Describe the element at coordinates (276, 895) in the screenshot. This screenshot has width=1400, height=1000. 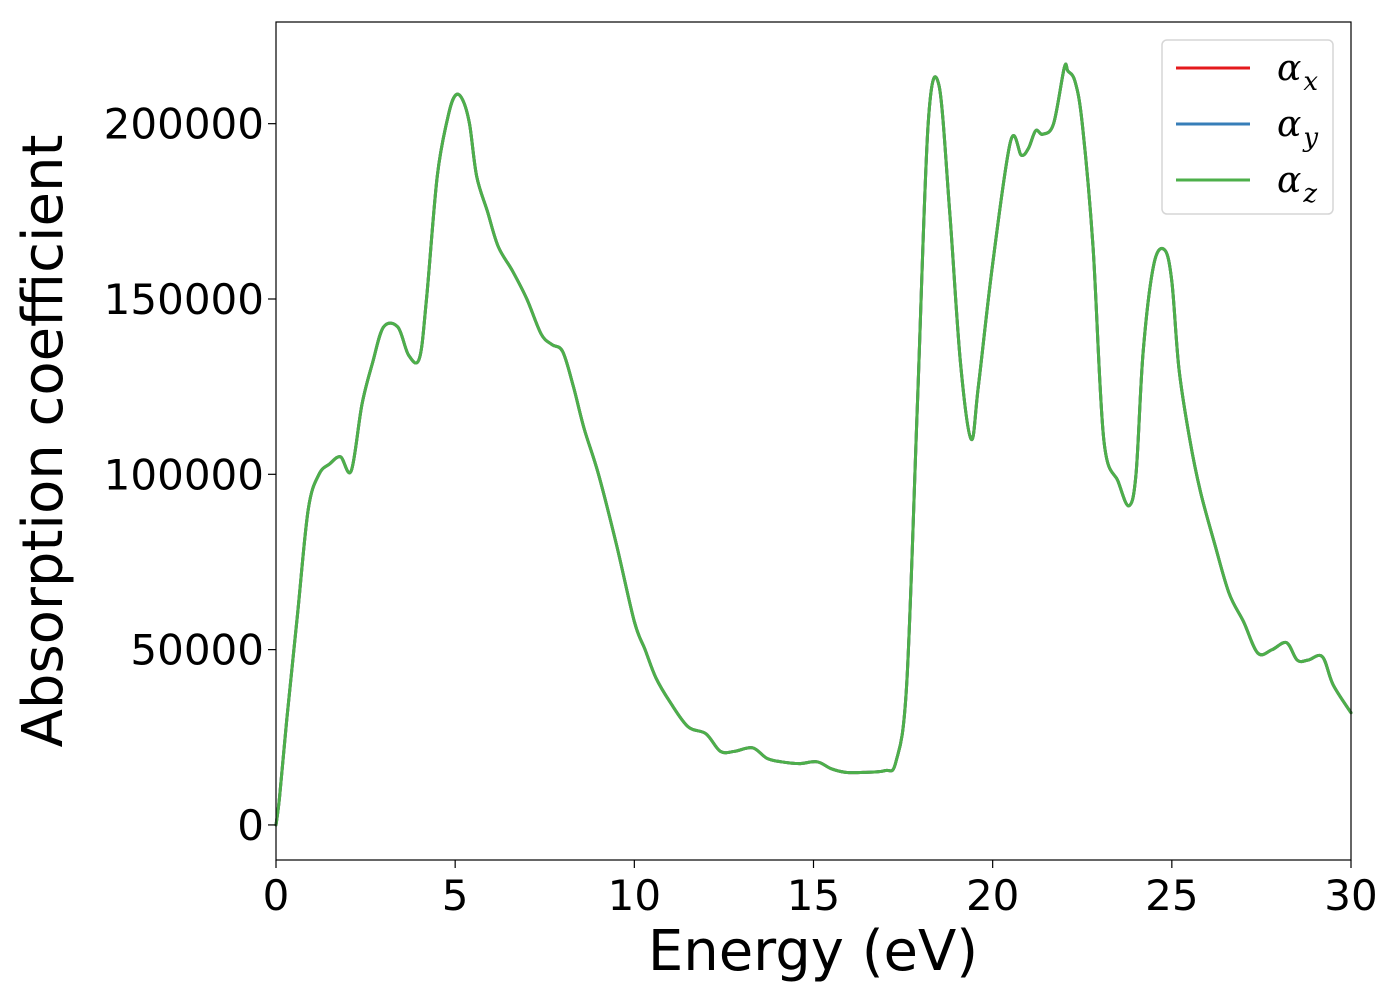
I see `x-tick-label: 0` at that location.